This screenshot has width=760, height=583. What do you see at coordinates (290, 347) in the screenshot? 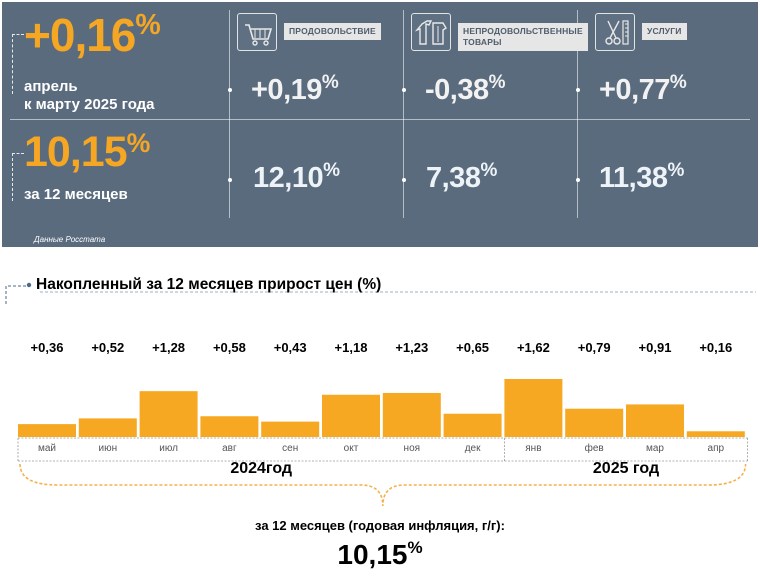
I see `value-label: +0,43` at bounding box center [290, 347].